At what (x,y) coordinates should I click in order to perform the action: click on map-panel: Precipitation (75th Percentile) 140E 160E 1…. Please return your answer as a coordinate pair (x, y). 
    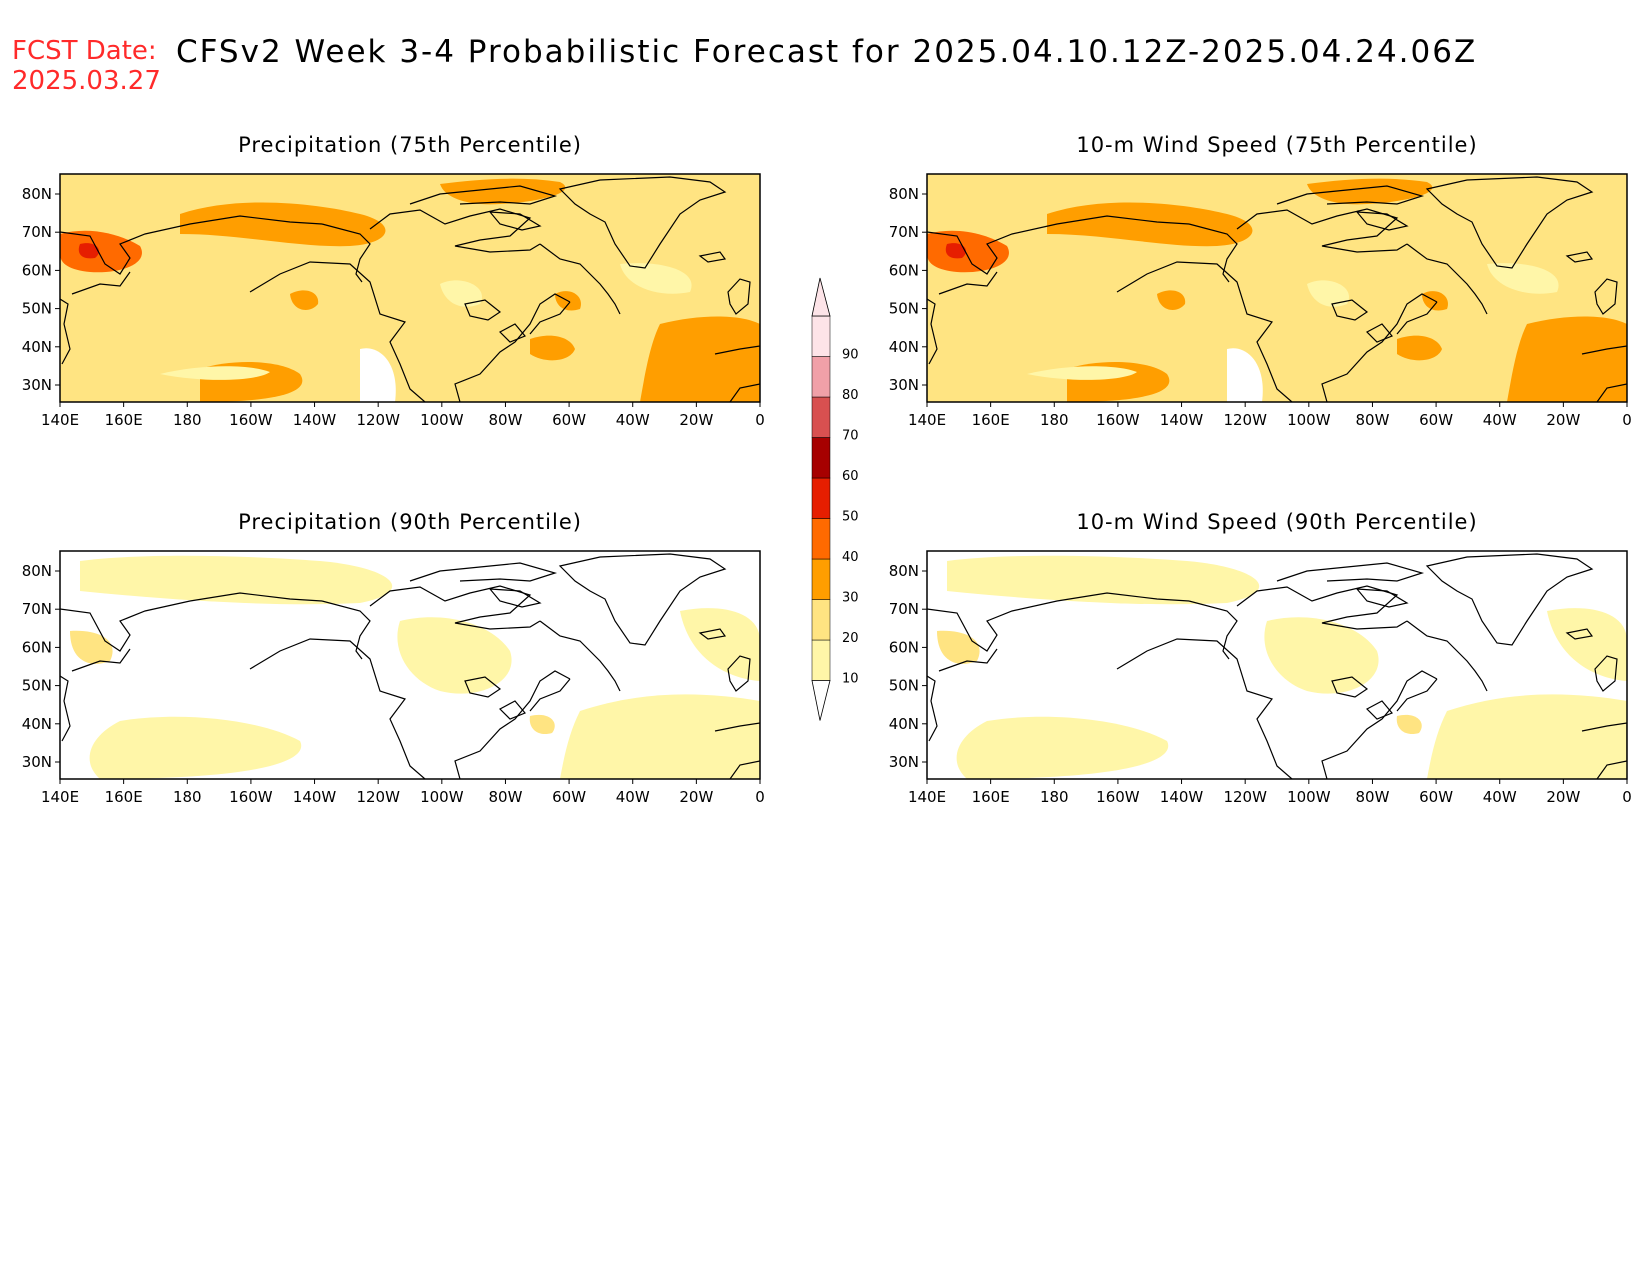
    Looking at the image, I should click on (393, 281).